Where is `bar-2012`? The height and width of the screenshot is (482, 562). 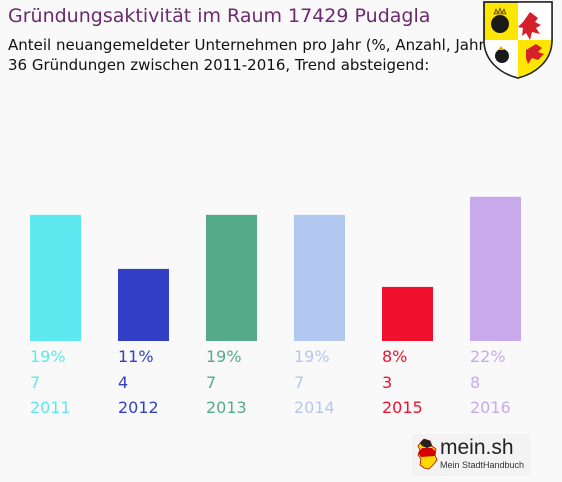 bar-2012 is located at coordinates (143, 304).